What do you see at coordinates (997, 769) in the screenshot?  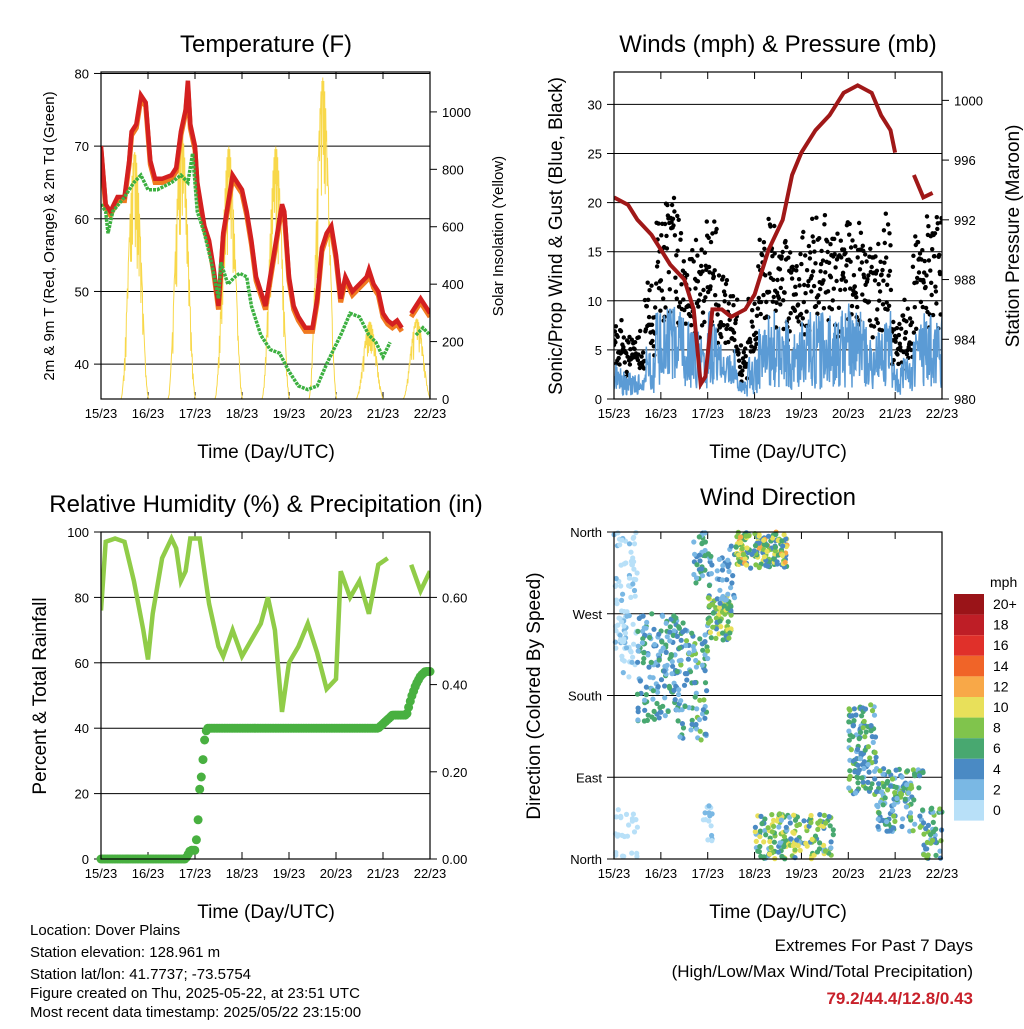 I see `legend-label: 4` at bounding box center [997, 769].